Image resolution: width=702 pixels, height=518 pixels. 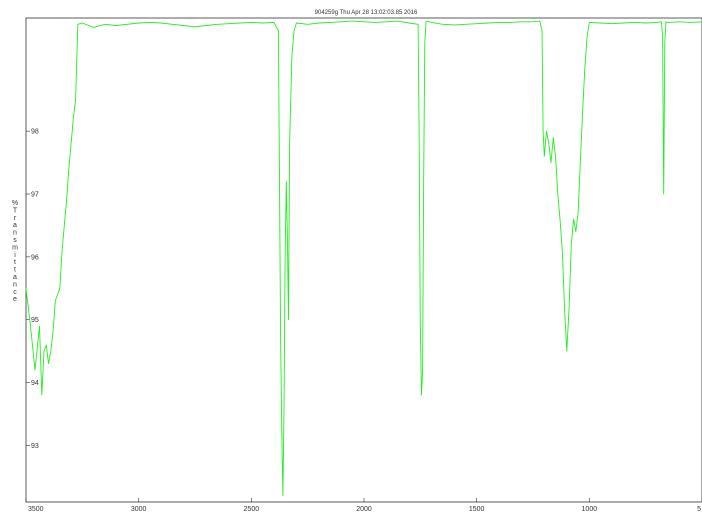 What do you see at coordinates (35, 320) in the screenshot?
I see `y-tick-label: 95` at bounding box center [35, 320].